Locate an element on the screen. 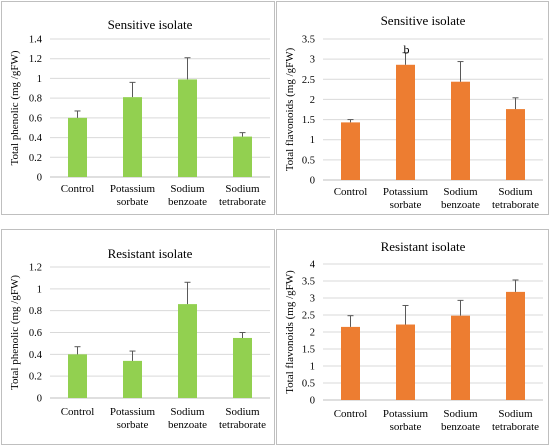 The width and height of the screenshot is (550, 446). significance-label: b is located at coordinates (407, 50).